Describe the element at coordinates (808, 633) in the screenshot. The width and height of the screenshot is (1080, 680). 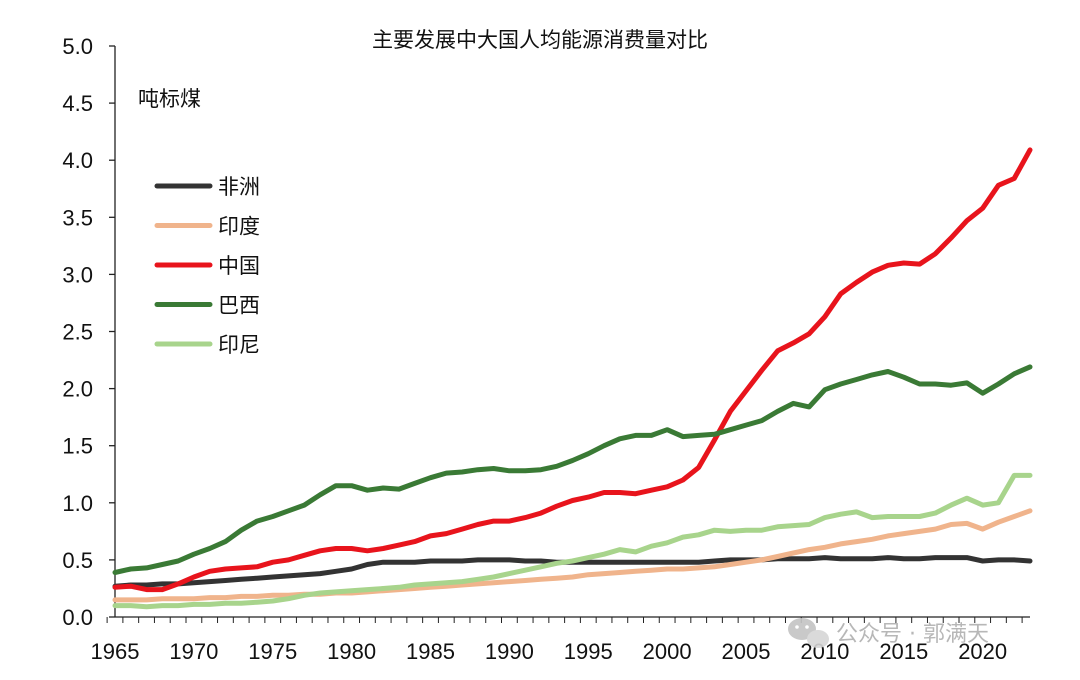
I see `wechat-icon` at that location.